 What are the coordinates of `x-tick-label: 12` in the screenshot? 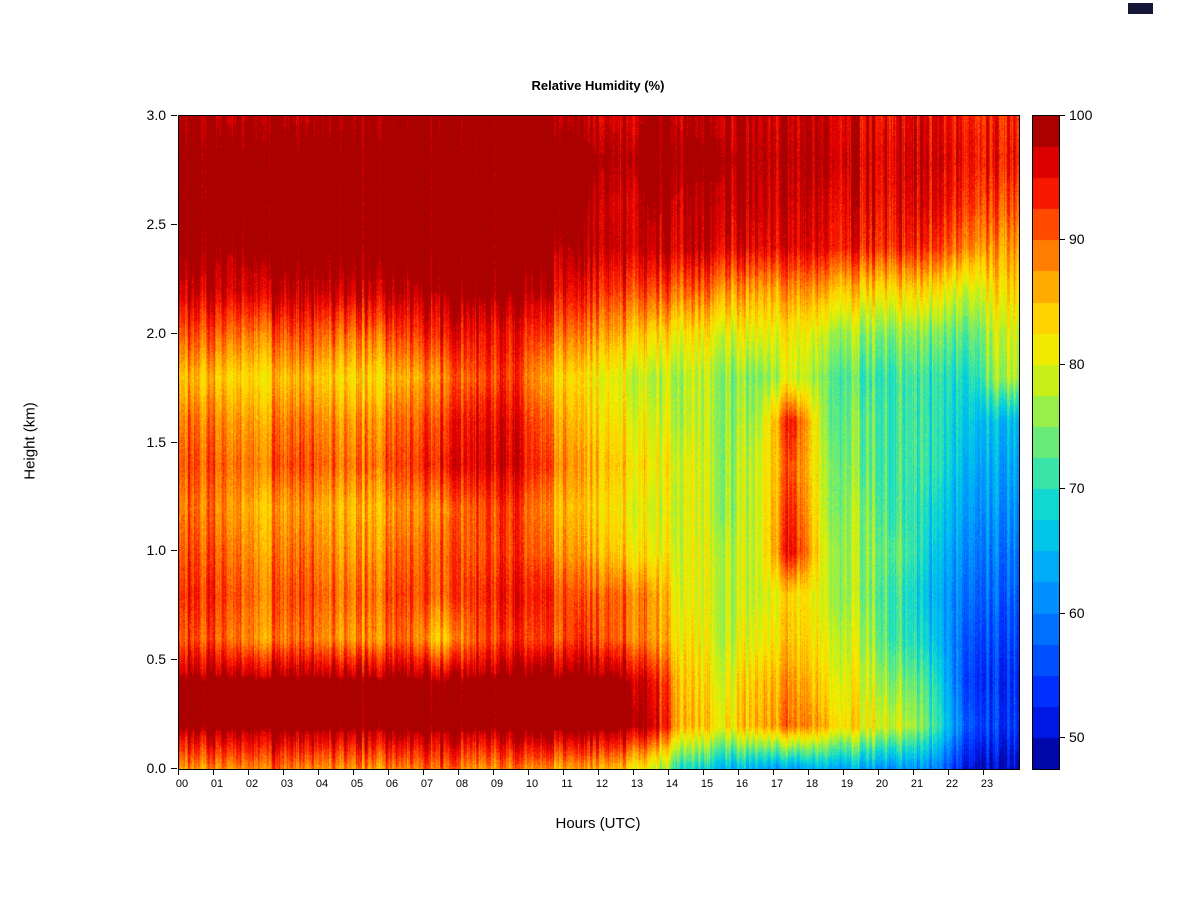 It's located at (602, 784).